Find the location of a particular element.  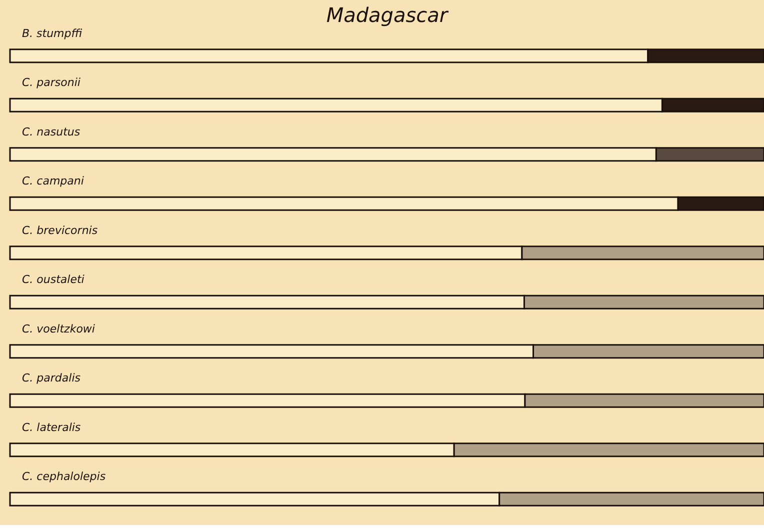

y-tick-label: C. nasutus is located at coordinates (51, 131).